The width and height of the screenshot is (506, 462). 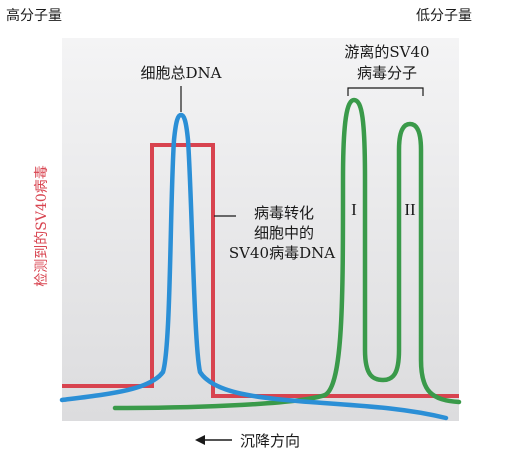 I want to click on x-axis-label: 沉降方向, so click(x=270, y=441).